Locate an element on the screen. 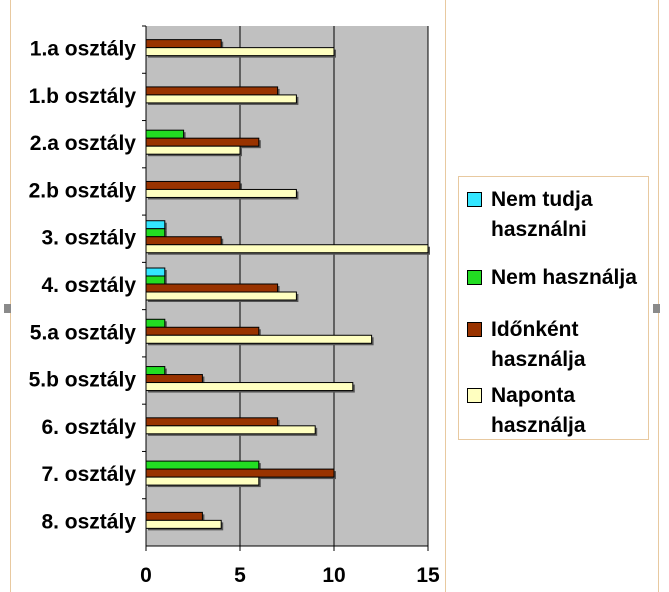  legend-label: Naponta használja is located at coordinates (538, 410).